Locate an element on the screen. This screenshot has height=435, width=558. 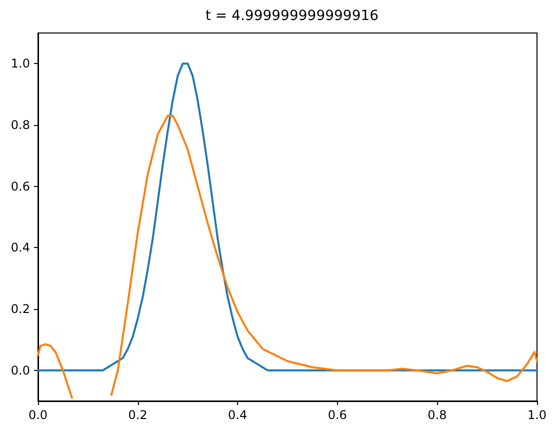
x-tick-label: 1.0 is located at coordinates (537, 415).